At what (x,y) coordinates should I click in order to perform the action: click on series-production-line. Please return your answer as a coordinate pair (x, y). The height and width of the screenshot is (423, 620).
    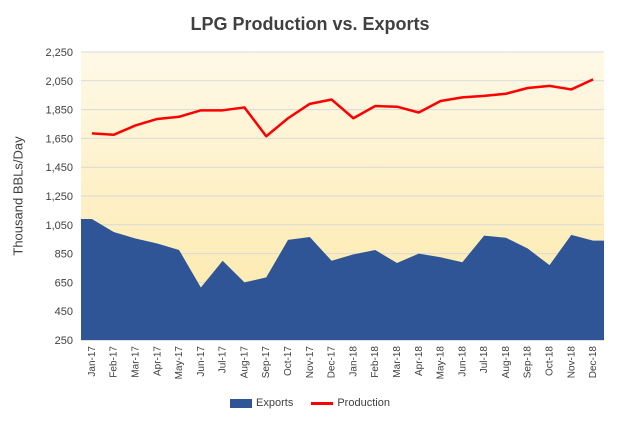
    Looking at the image, I should click on (342, 108).